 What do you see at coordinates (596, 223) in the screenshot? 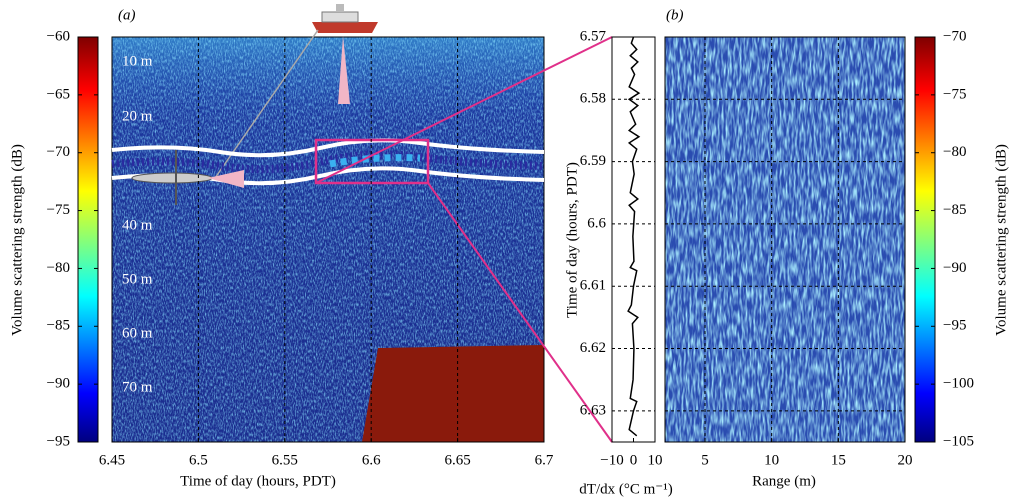
I see `y-tick-label: 6.6` at bounding box center [596, 223].